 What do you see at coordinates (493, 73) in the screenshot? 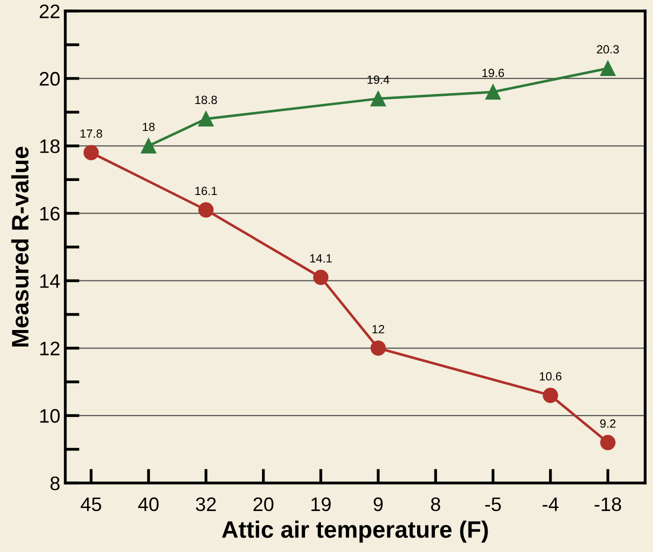
I see `data-label: 19.6` at bounding box center [493, 73].